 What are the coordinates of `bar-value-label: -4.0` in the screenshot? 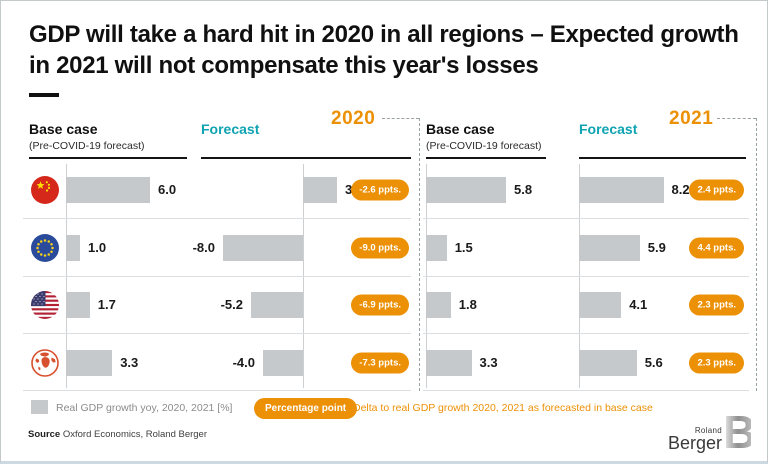 It's located at (243, 362).